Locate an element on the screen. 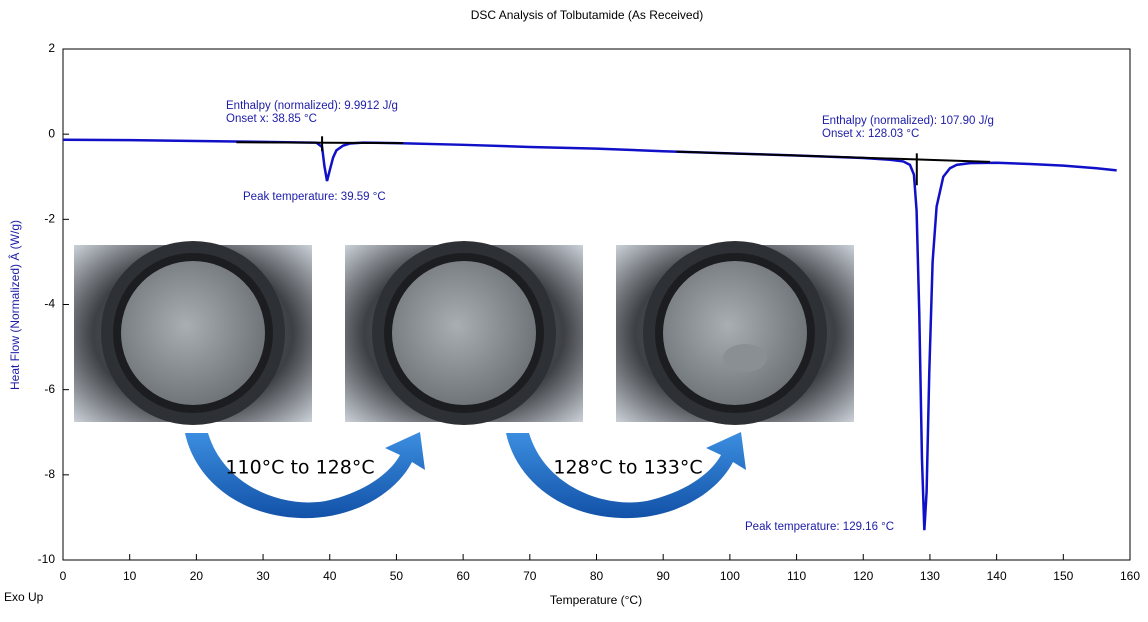 This screenshot has height=622, width=1148. y-tick-label: -8 is located at coordinates (49, 474).